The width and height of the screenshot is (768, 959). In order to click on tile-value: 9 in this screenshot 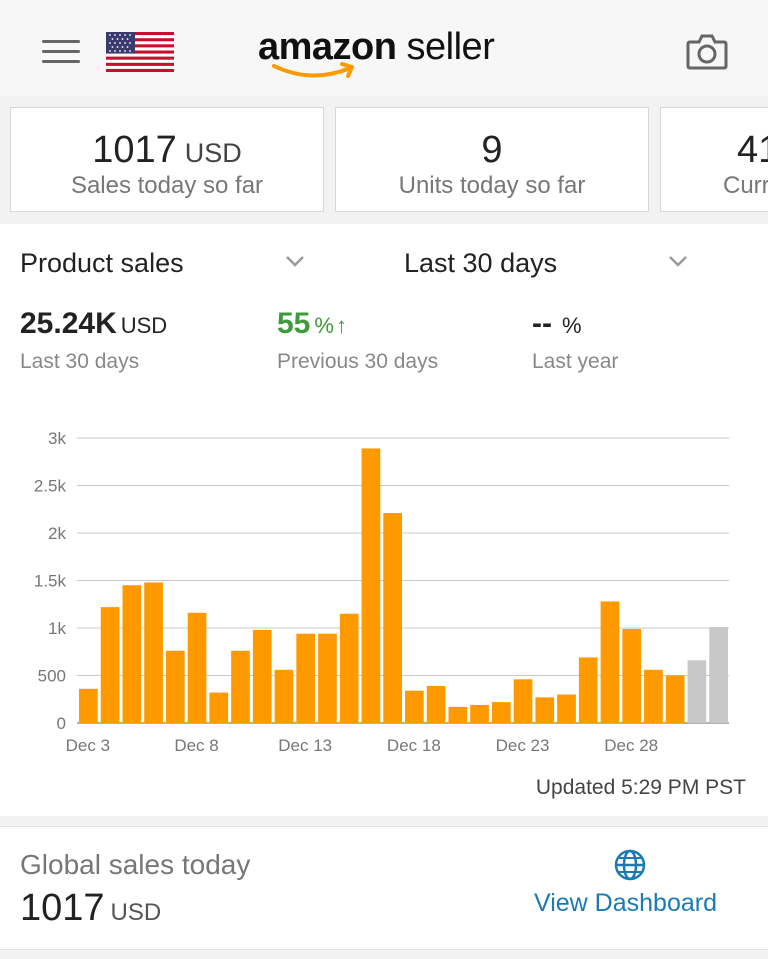, I will do `click(492, 150)`.